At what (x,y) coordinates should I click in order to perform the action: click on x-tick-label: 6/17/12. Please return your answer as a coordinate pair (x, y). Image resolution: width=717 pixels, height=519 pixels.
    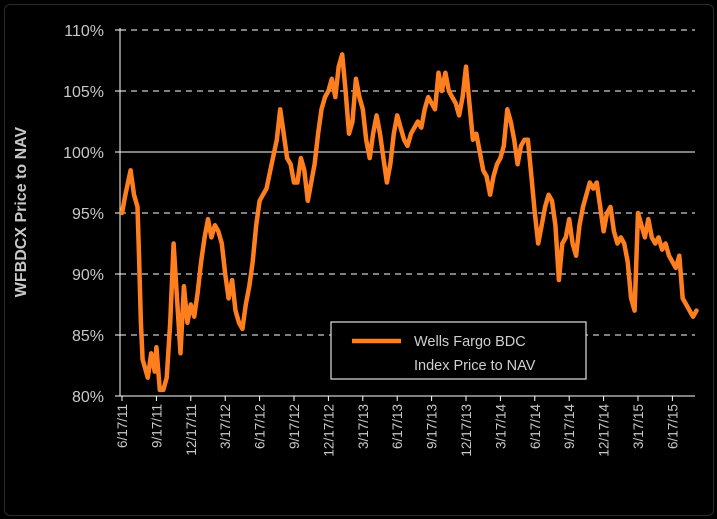
    Looking at the image, I should click on (260, 426).